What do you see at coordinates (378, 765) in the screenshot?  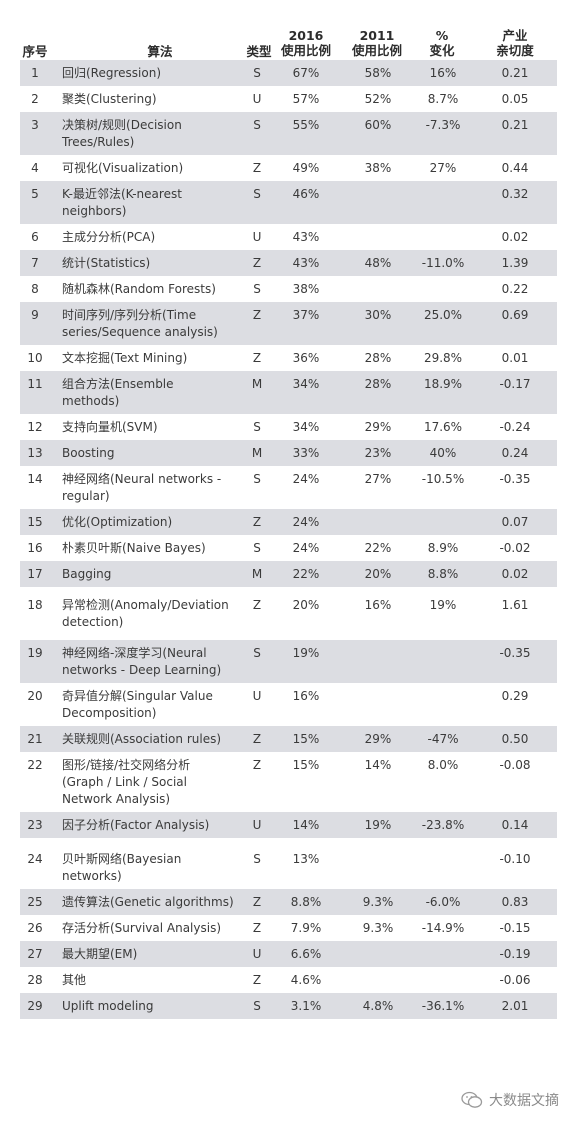 I see `cell-u11: 14%` at bounding box center [378, 765].